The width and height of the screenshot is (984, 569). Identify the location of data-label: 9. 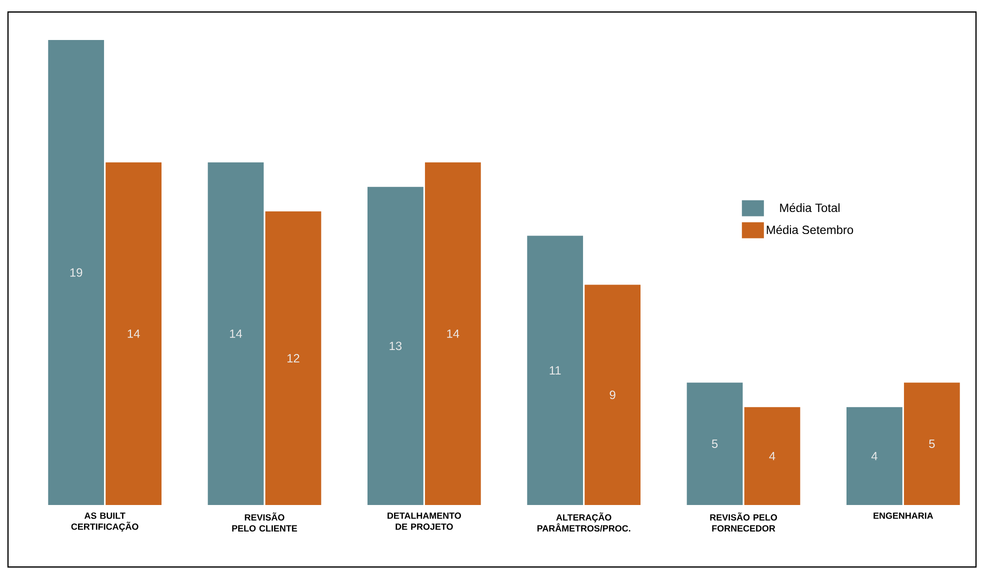
(613, 395).